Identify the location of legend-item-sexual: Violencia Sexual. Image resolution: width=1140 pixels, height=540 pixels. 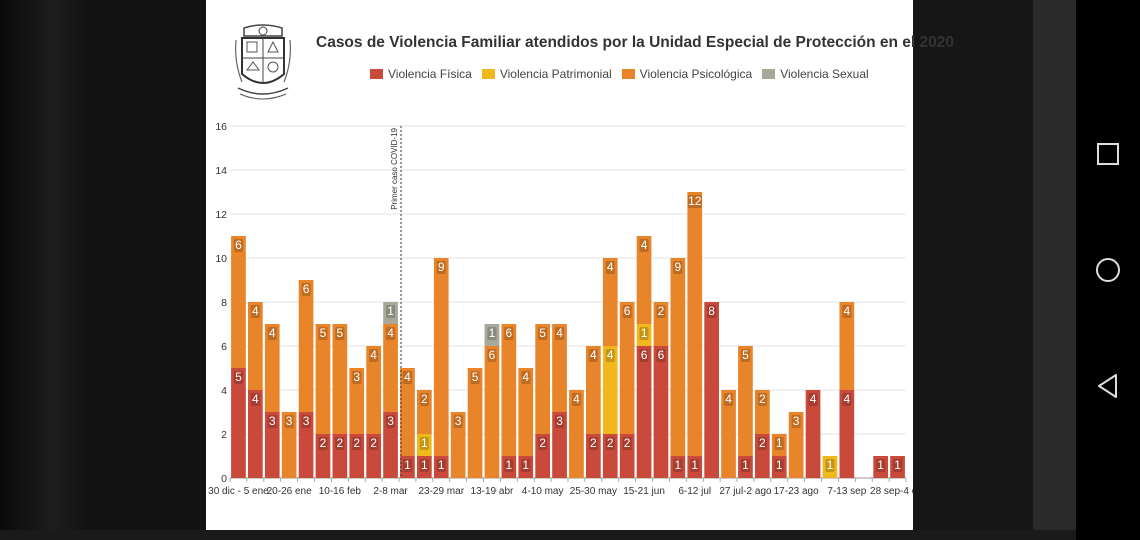
(815, 74).